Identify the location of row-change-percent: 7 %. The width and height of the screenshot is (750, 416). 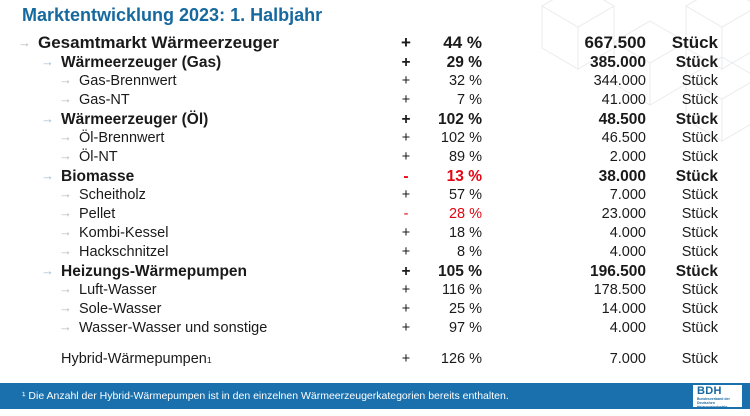
(469, 100).